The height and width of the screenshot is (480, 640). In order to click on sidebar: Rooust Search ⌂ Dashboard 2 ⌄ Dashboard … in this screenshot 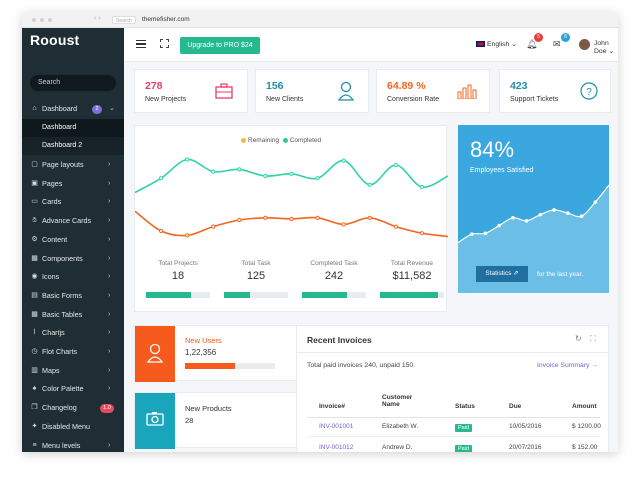, I will do `click(73, 240)`.